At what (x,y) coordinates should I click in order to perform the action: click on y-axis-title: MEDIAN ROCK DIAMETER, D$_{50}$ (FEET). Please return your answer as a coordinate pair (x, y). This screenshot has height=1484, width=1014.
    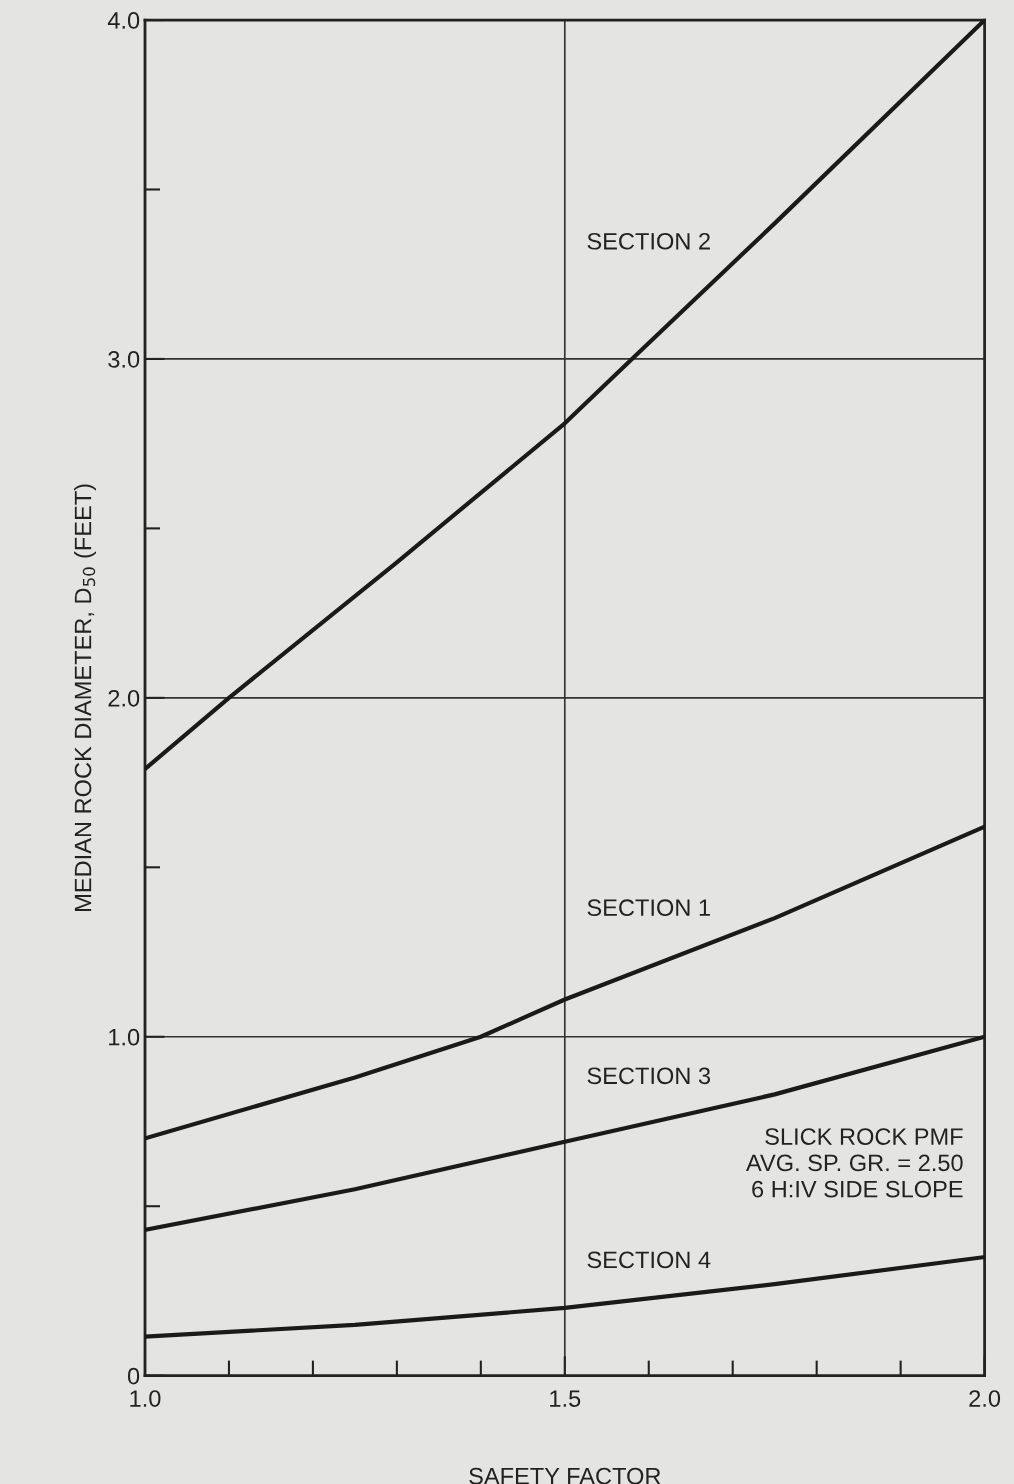
    Looking at the image, I should click on (85, 697).